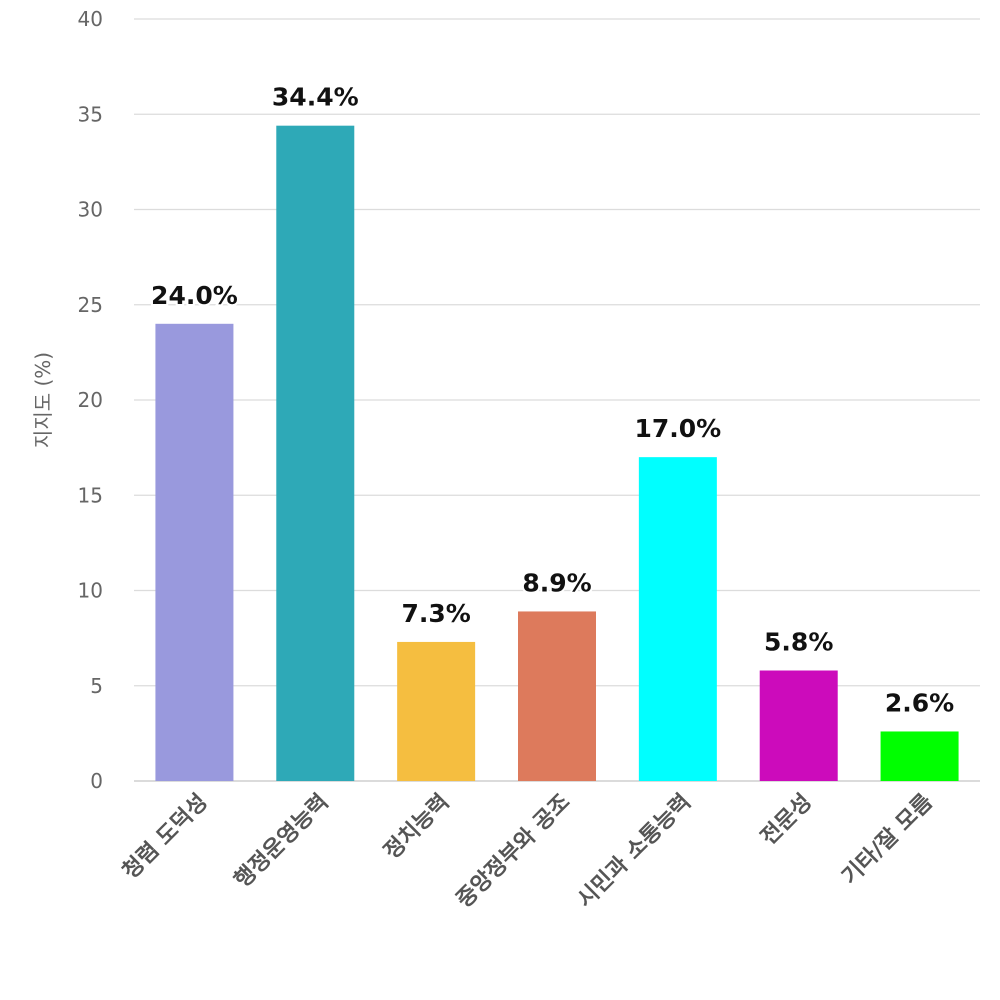 Image resolution: width=1000 pixels, height=1000 pixels. I want to click on x-tick-label: 기타/잘 모름, so click(887, 840).